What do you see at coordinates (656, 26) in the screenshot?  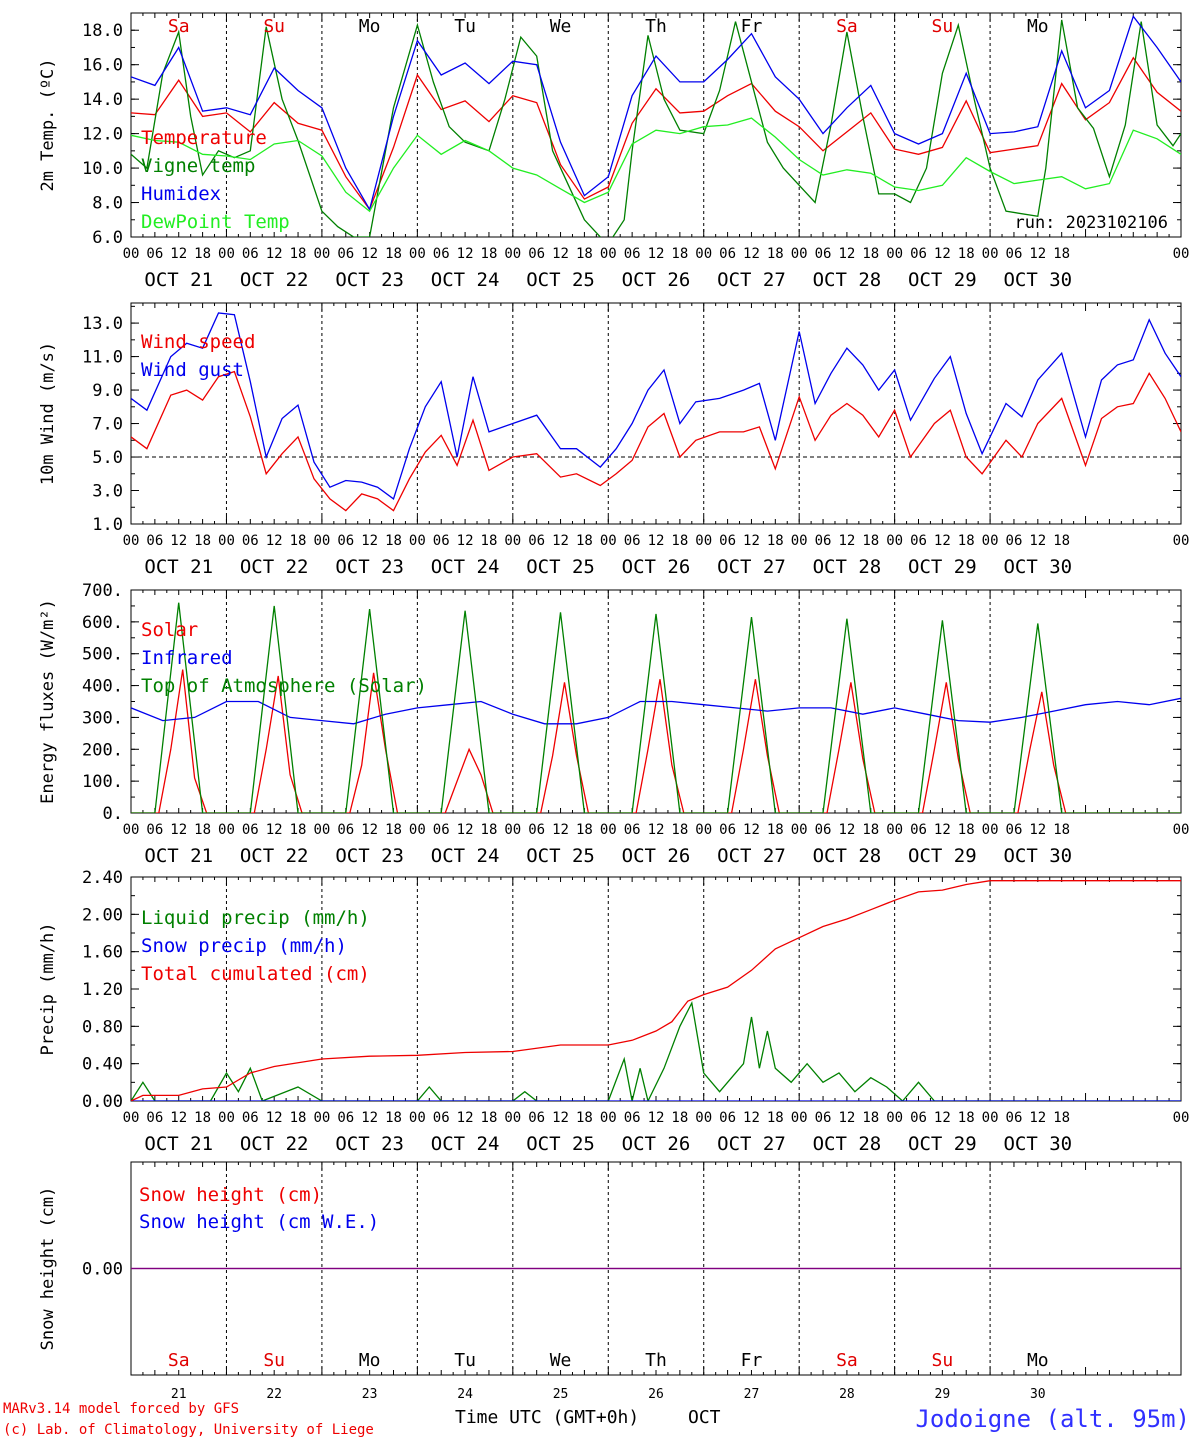 I see `weekday-label: Th` at bounding box center [656, 26].